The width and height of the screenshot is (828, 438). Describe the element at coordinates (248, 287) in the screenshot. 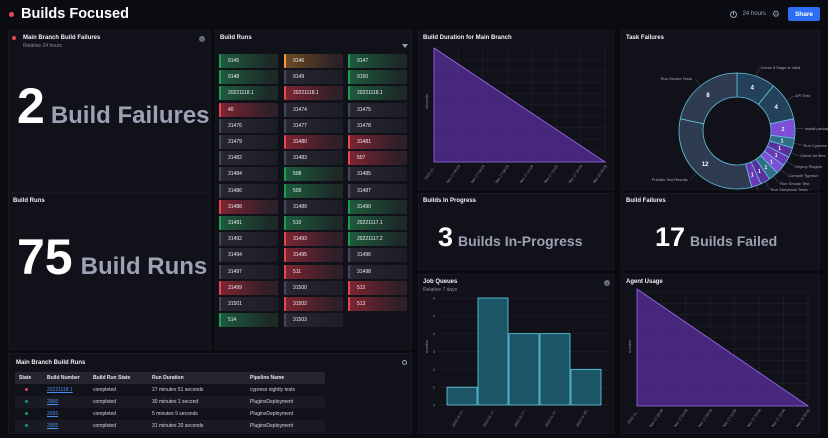

I see `build-run-cell: 31499` at that location.